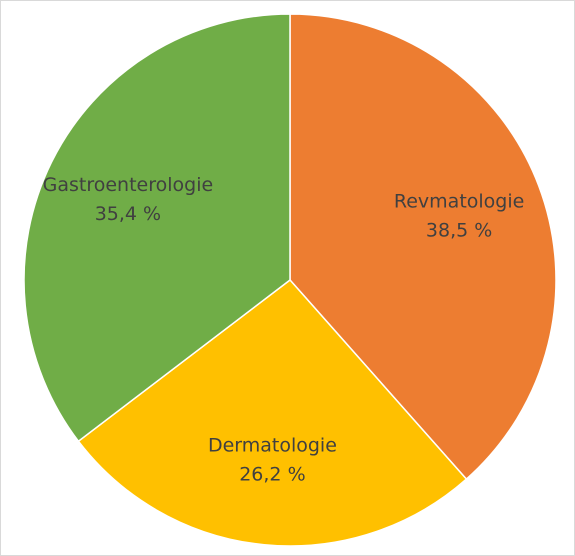  I want to click on slice-label: Revmatologie, so click(459, 201).